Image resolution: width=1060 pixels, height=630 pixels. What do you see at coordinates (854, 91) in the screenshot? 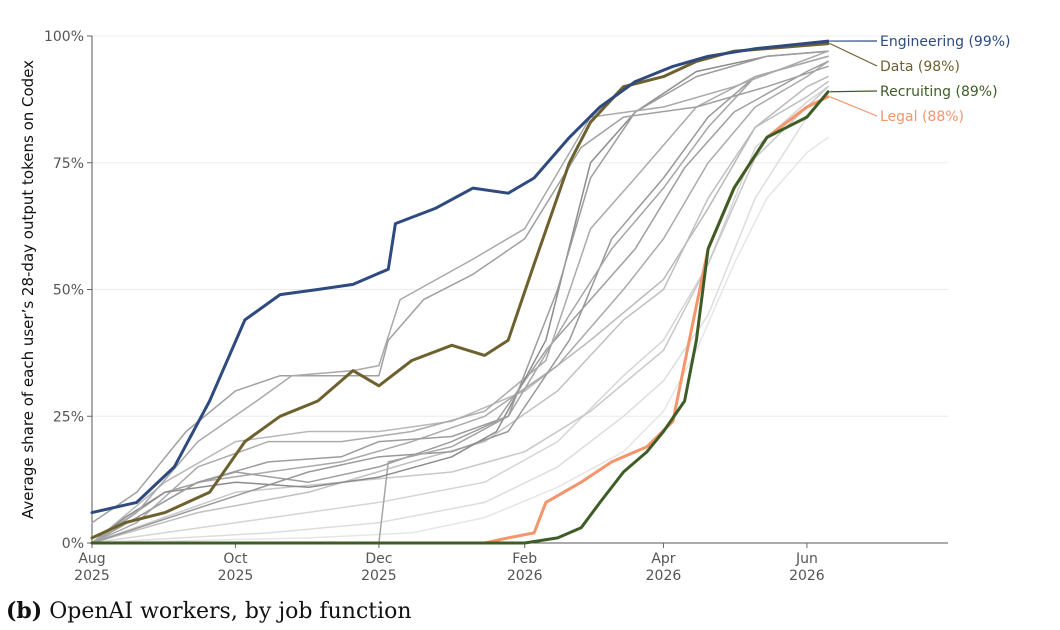
I see `label-leader-recruiting` at bounding box center [854, 91].